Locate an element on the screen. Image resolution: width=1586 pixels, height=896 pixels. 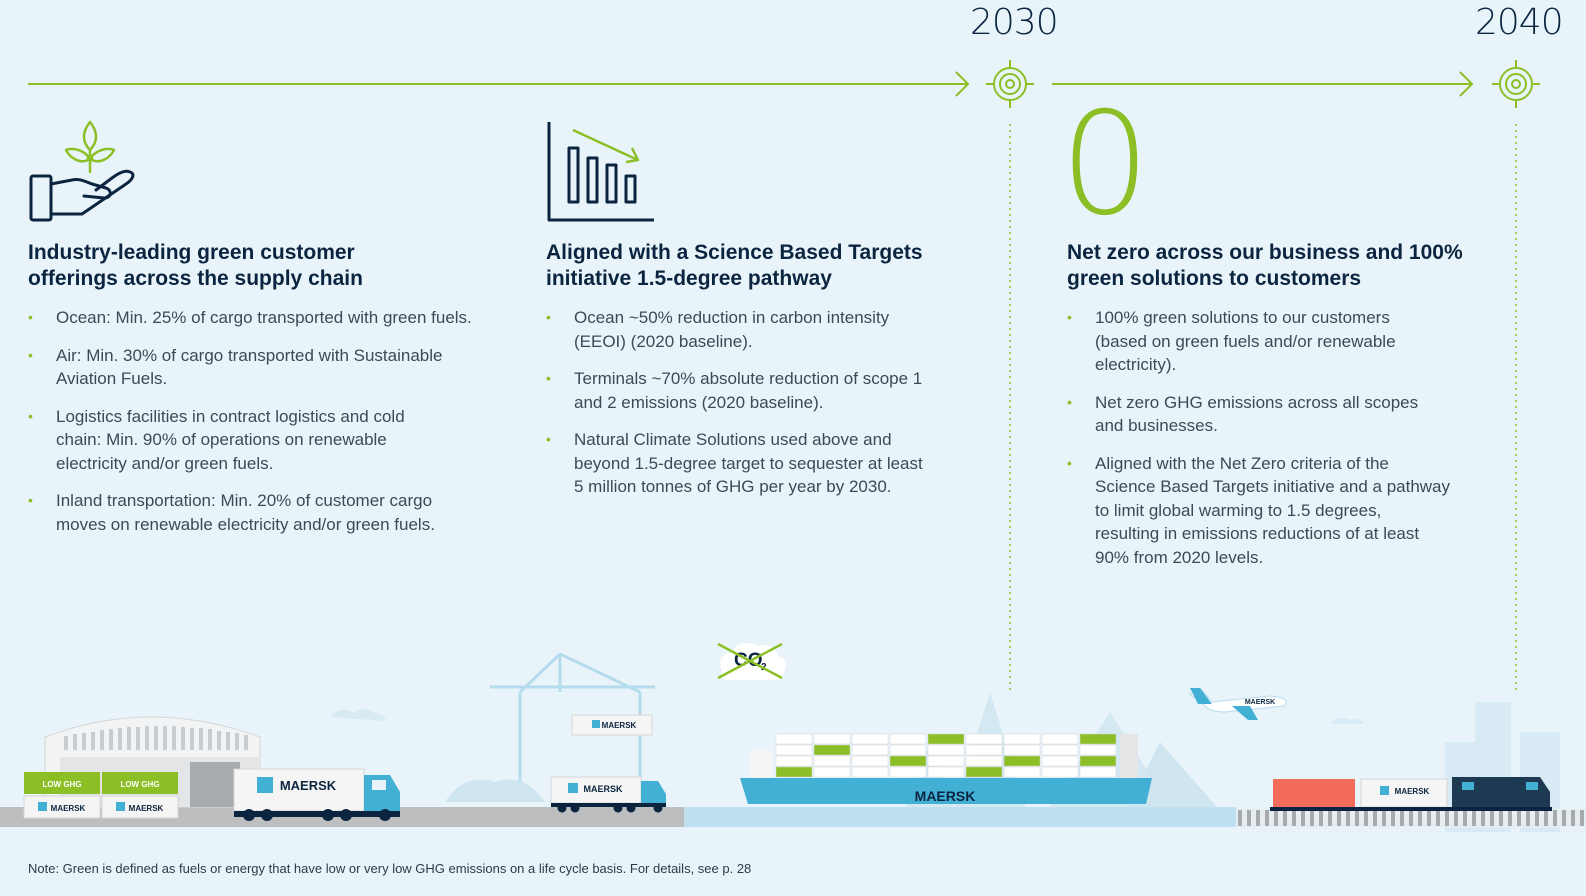
hand-plant-icon is located at coordinates (82, 171).